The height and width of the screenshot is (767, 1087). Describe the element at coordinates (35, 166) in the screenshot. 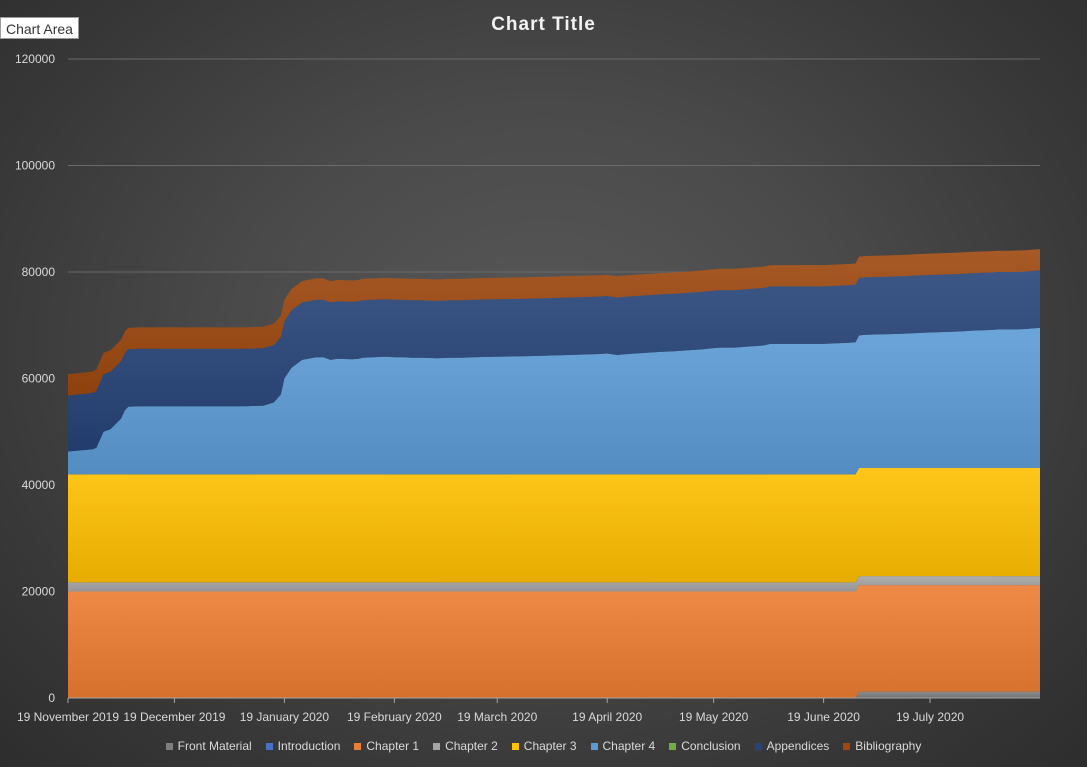

I see `y-tick-label: 100000` at that location.